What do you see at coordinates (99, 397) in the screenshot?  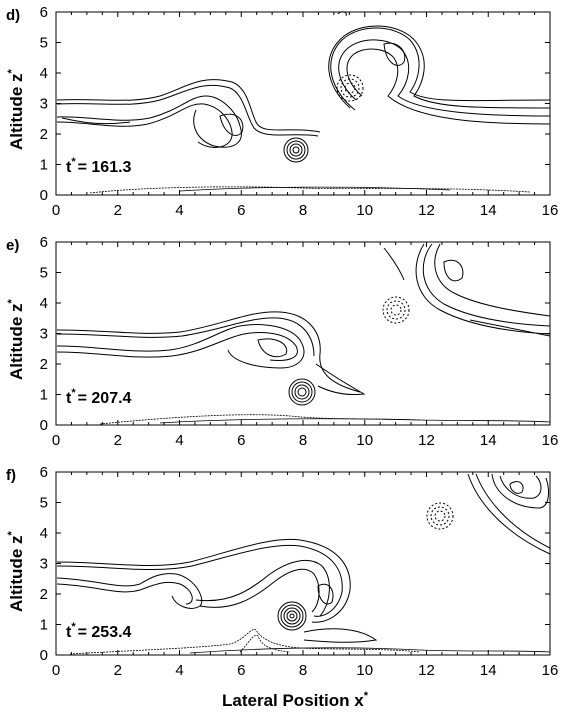 I see `time-label: t* = 207.4` at bounding box center [99, 397].